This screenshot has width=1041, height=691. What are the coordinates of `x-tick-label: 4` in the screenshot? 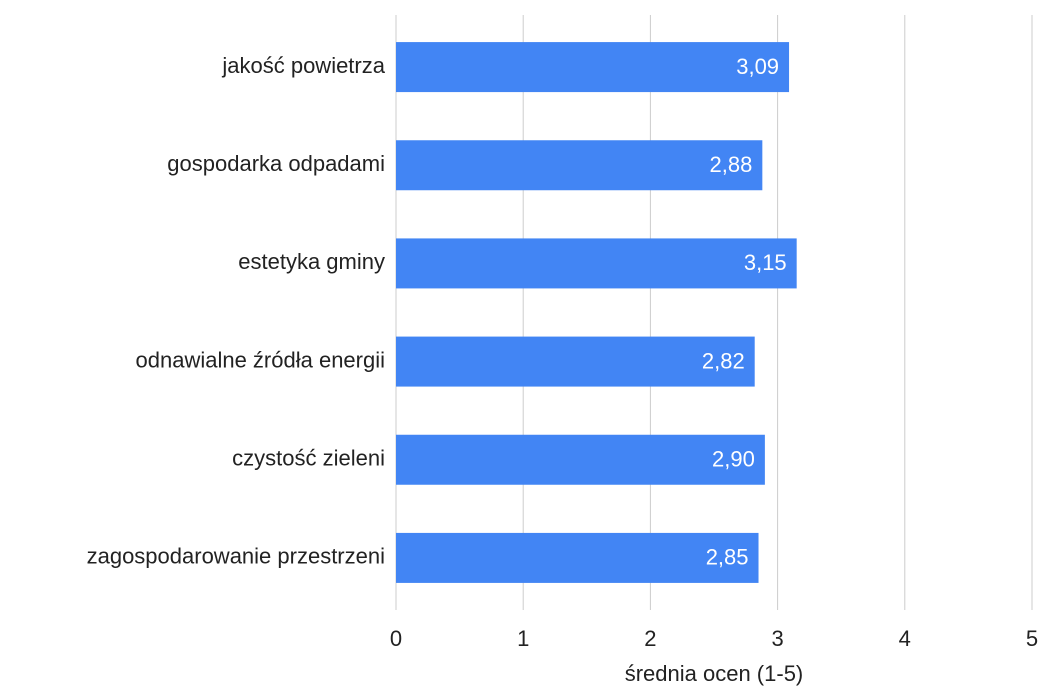 It's located at (905, 638).